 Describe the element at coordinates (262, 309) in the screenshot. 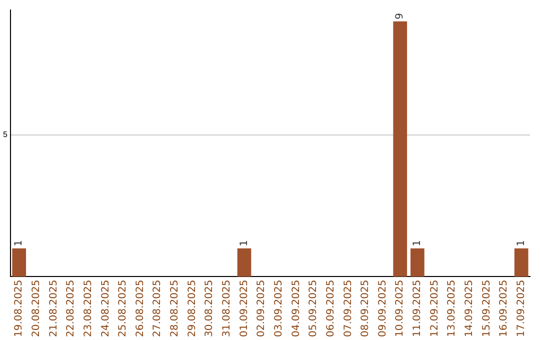

I see `x-tick-label: 02.09.2025` at that location.